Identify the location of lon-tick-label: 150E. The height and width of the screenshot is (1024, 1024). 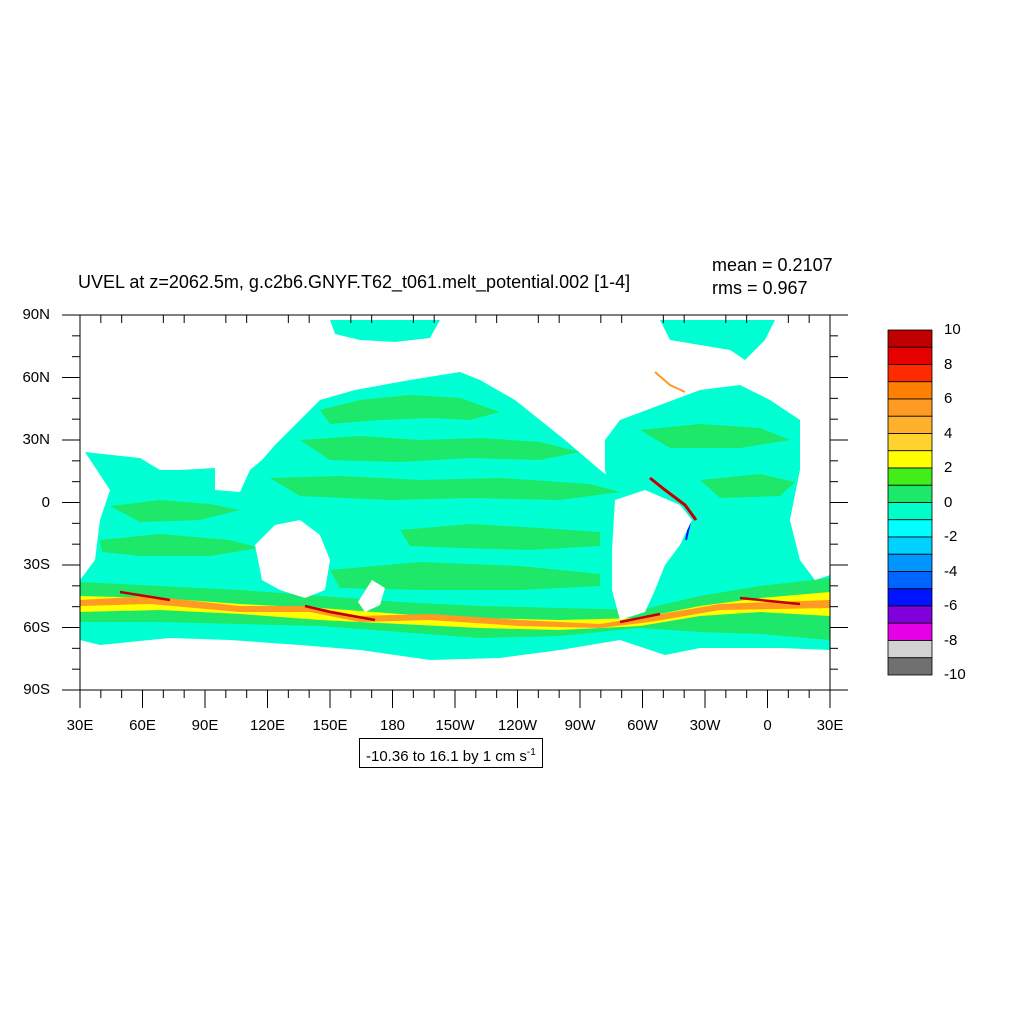
(330, 725).